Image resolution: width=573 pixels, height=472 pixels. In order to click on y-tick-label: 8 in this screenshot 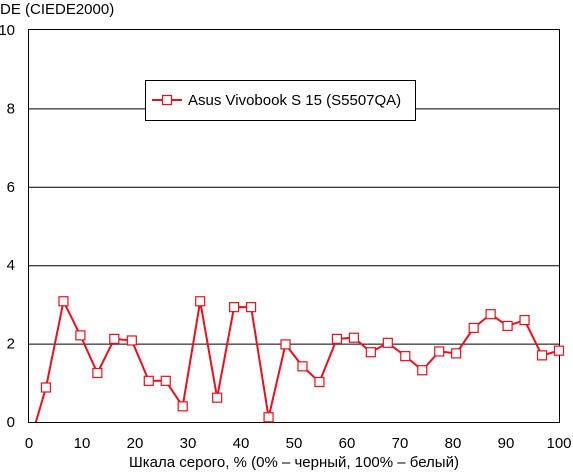, I will do `click(11, 108)`.